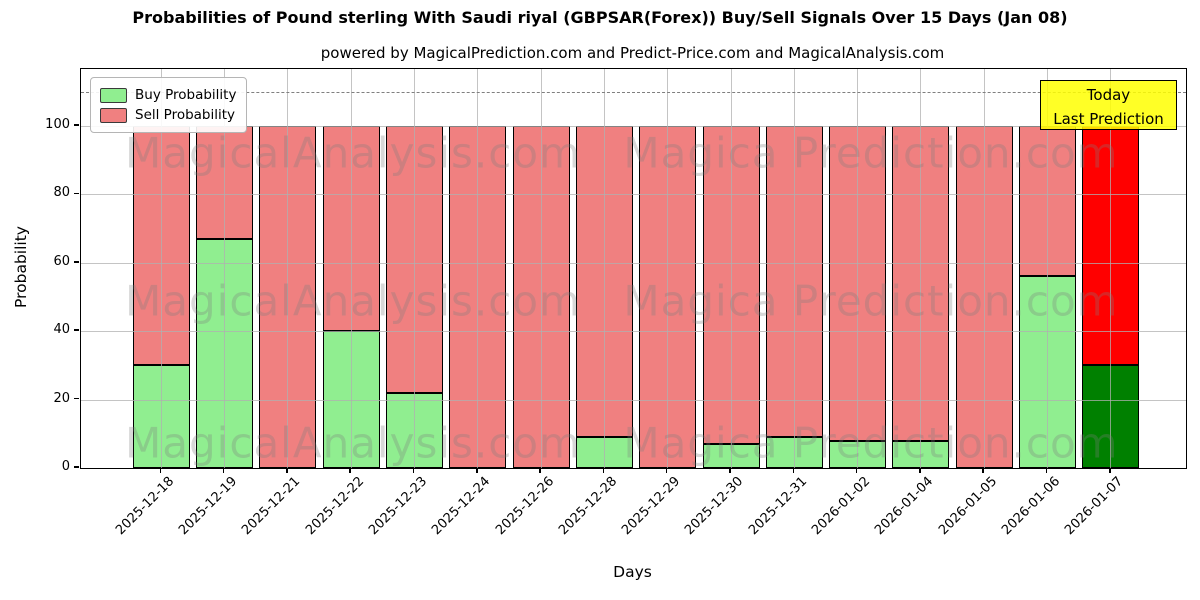 This screenshot has height=600, width=1200. Describe the element at coordinates (1031, 506) in the screenshot. I see `x-tick-label: 2026-01-06` at that location.